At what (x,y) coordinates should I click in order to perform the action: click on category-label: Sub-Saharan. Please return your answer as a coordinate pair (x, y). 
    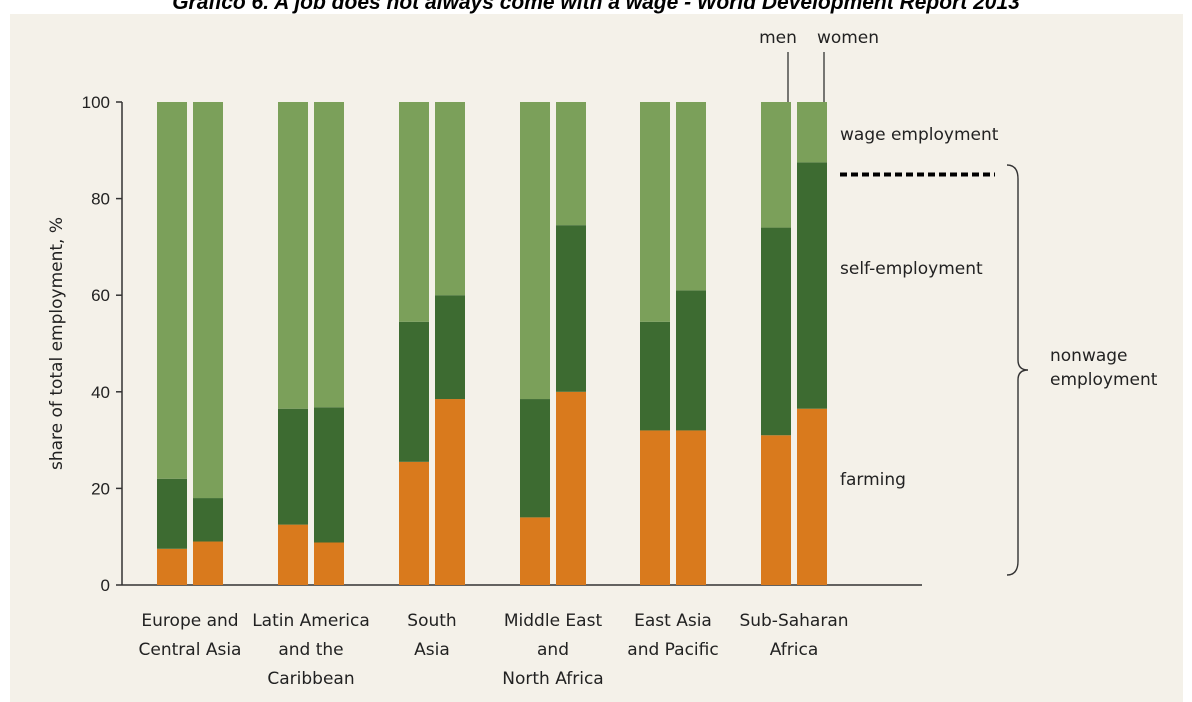
    Looking at the image, I should click on (793, 621).